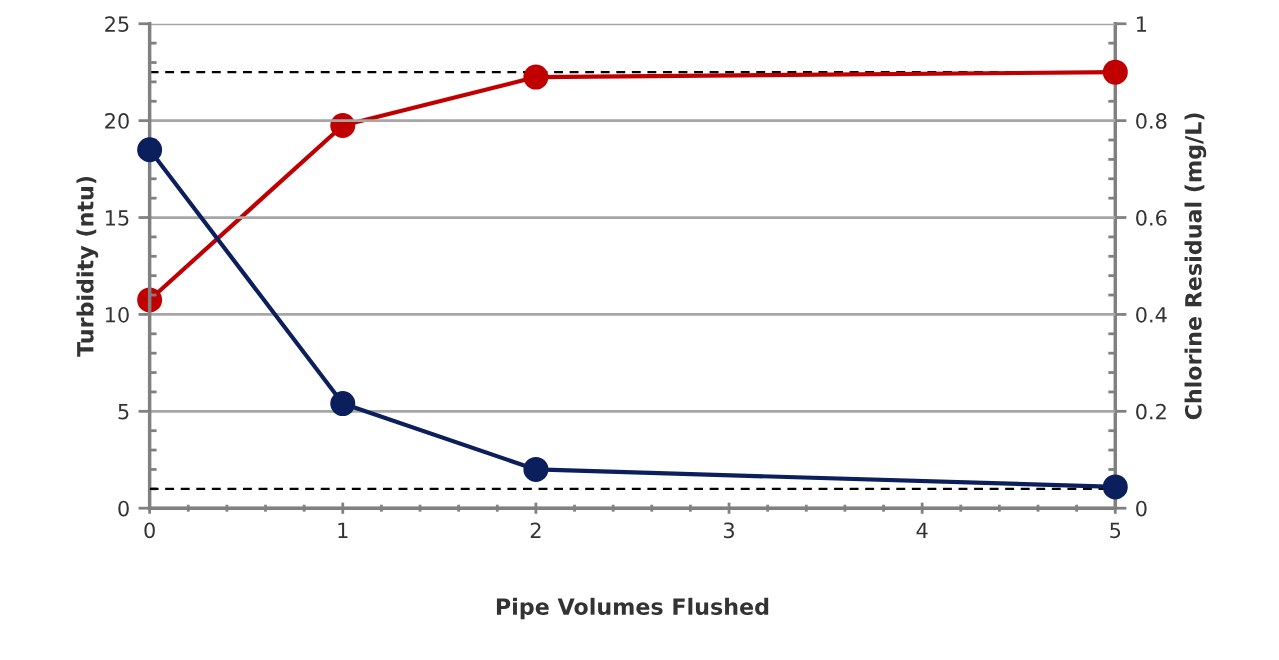 The width and height of the screenshot is (1279, 660). I want to click on y-tick-label: 15, so click(117, 218).